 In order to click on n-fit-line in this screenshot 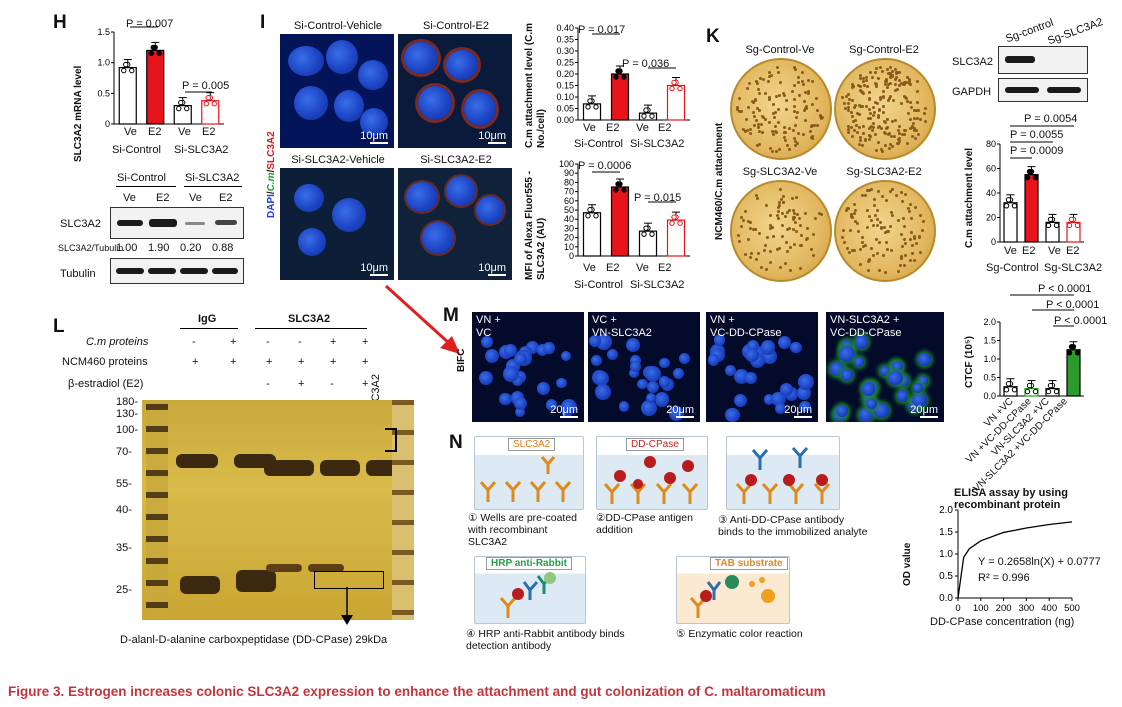, I will do `click(1015, 560)`.